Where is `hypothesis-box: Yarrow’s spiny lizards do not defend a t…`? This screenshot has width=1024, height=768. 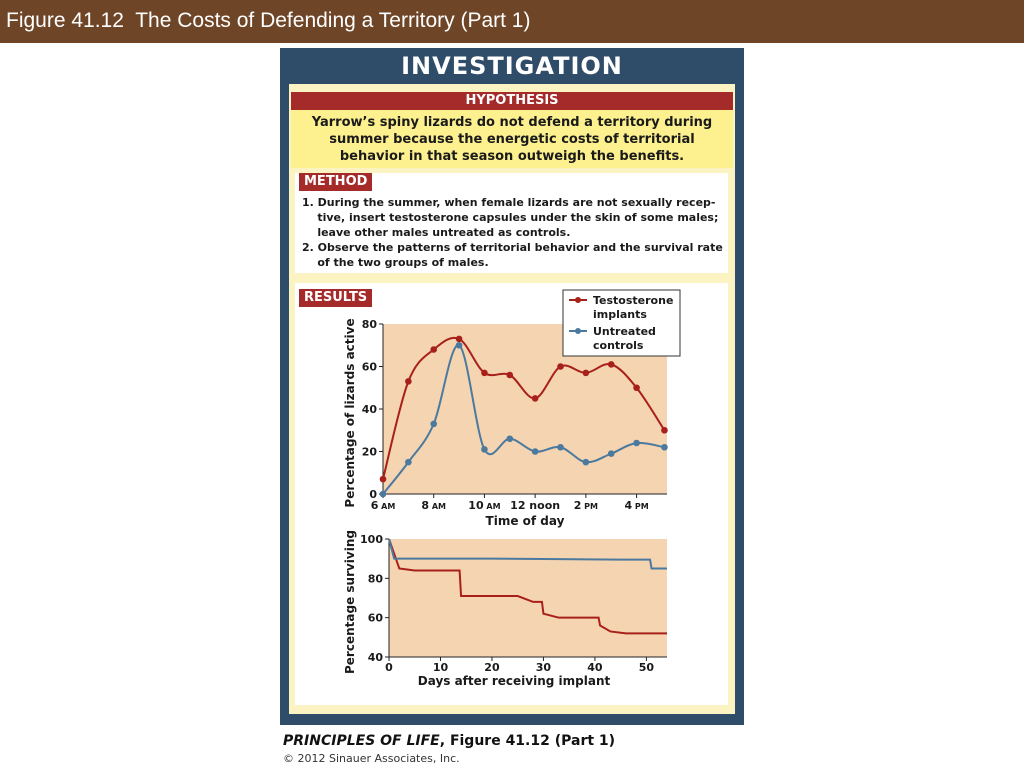
hypothesis-box: Yarrow’s spiny lizards do not defend a t… is located at coordinates (512, 139).